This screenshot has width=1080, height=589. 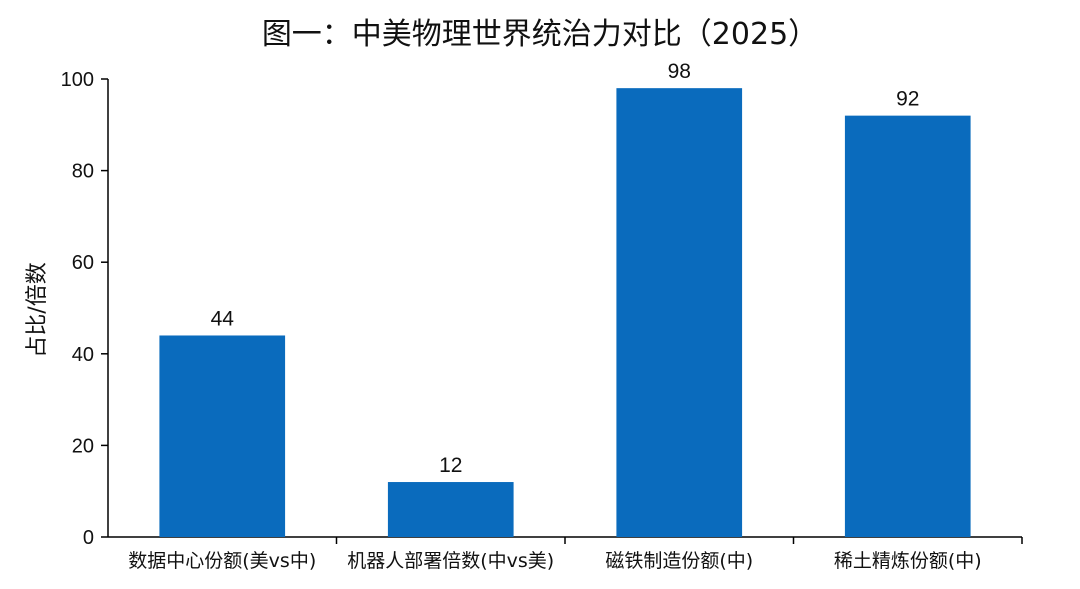 I want to click on x-tick-label: 稀土精炼份额(中), so click(x=908, y=561).